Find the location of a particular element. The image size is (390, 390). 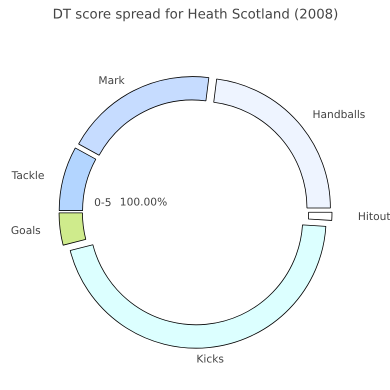

slice-label: Handballs is located at coordinates (339, 114).